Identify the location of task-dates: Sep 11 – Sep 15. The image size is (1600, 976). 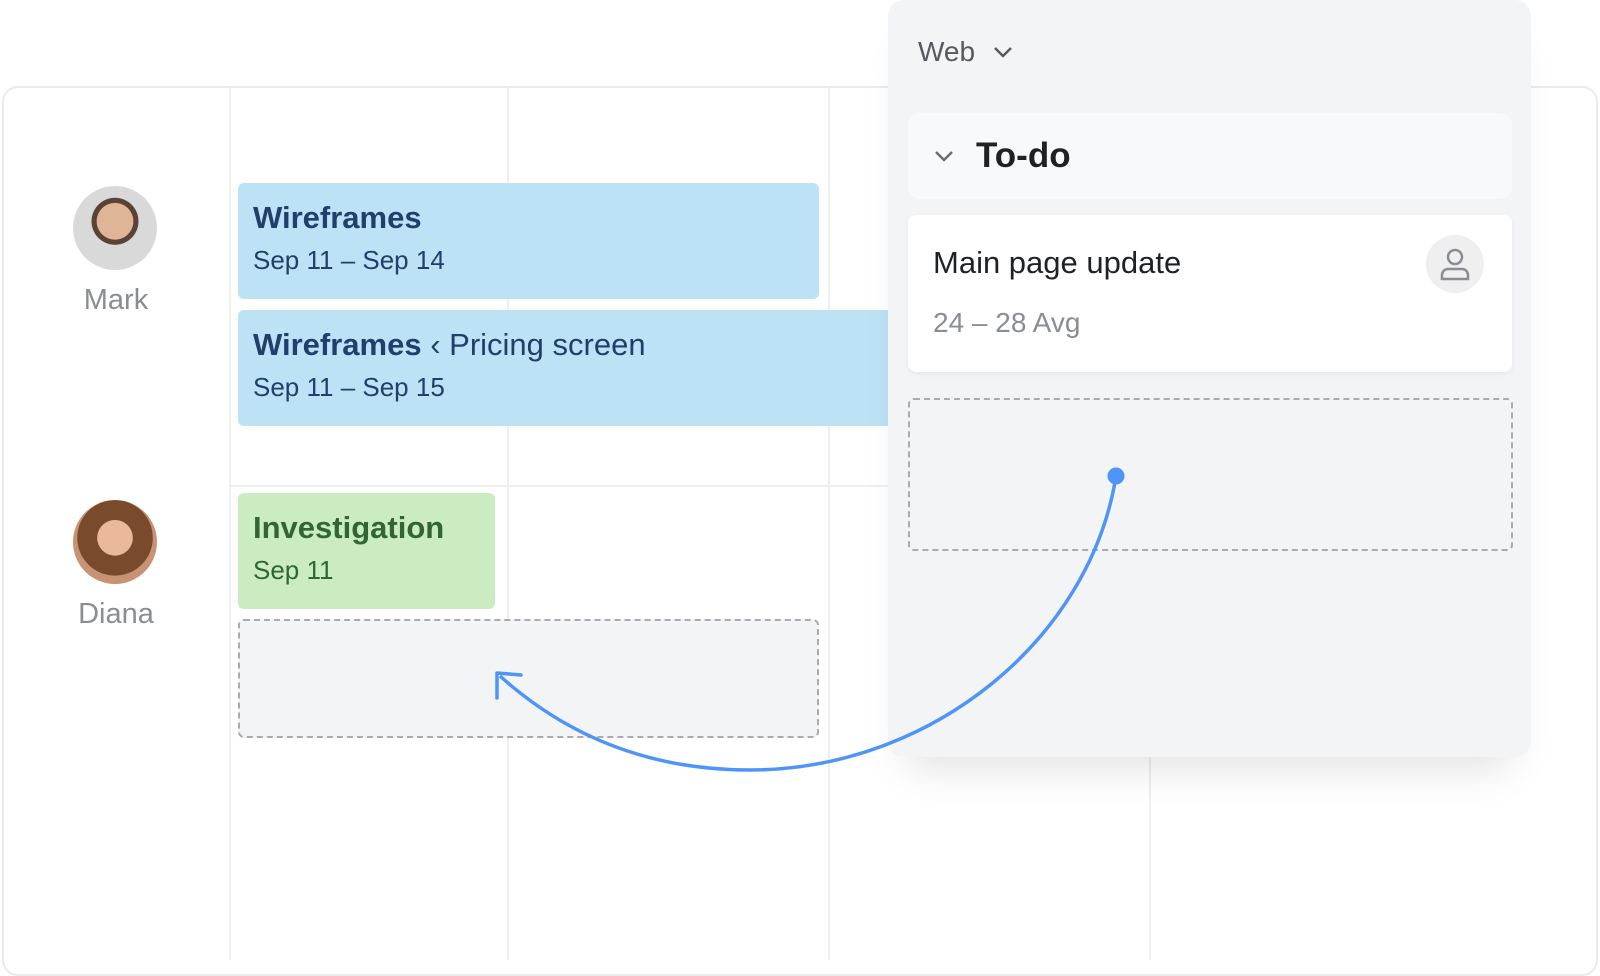
(349, 387).